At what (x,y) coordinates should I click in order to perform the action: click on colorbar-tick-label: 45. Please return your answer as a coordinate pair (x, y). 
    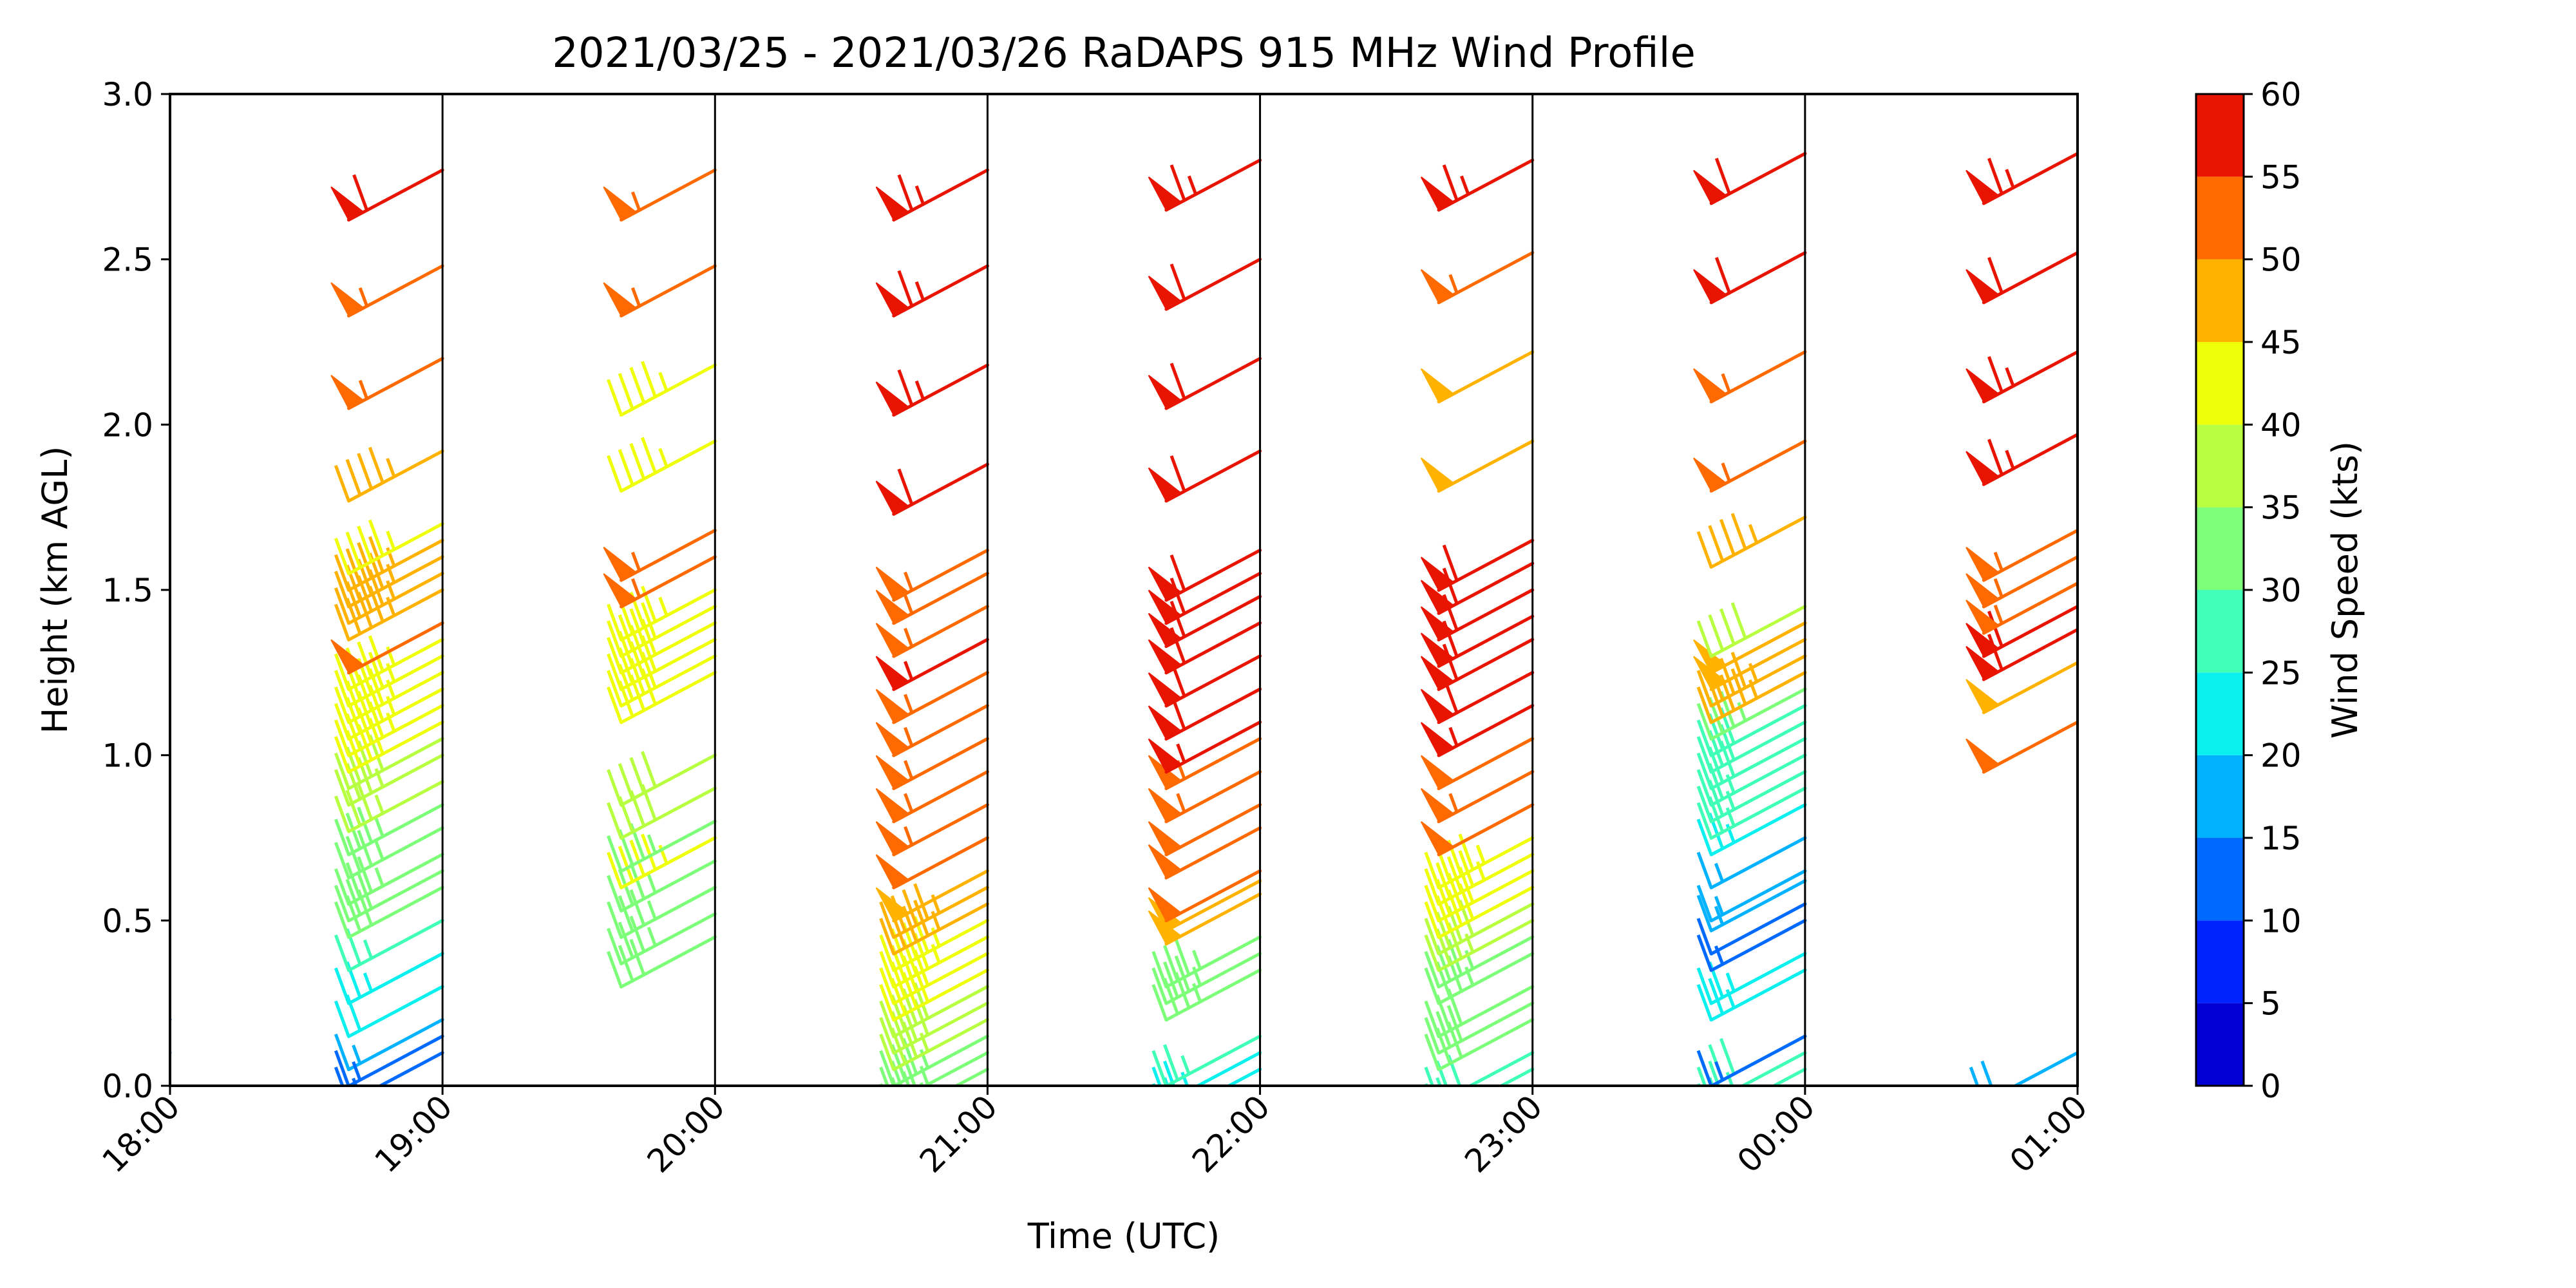
    Looking at the image, I should click on (2281, 342).